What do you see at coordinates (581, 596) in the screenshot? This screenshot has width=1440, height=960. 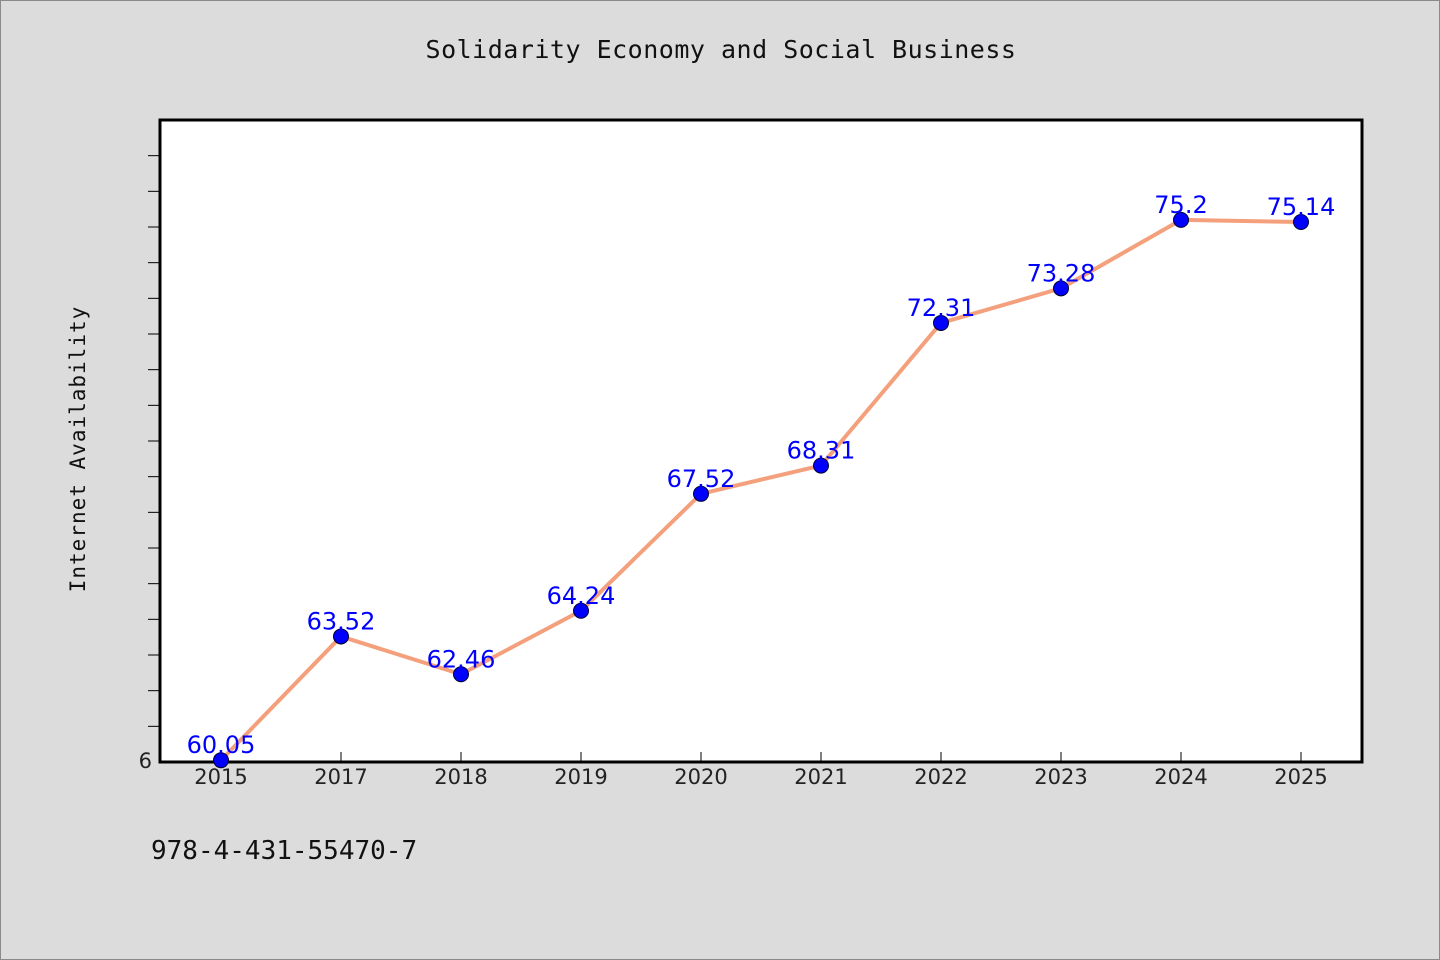 I see `data-label: 64.24` at bounding box center [581, 596].